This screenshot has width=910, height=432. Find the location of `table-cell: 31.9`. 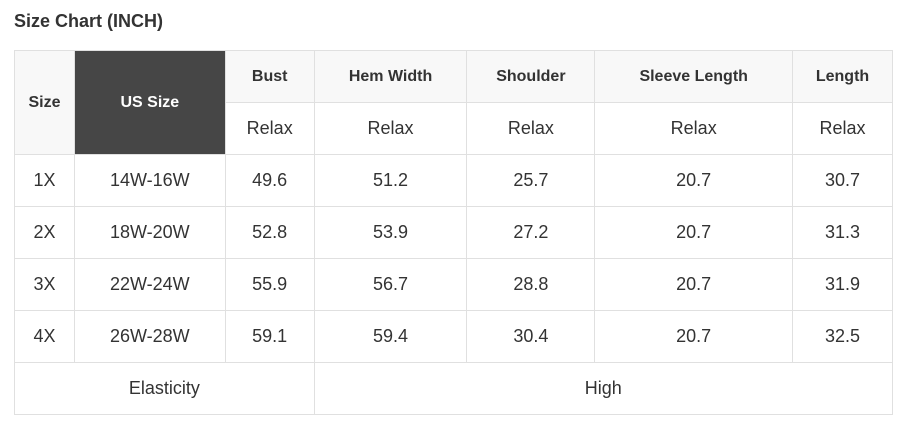

table-cell: 31.9 is located at coordinates (842, 284).